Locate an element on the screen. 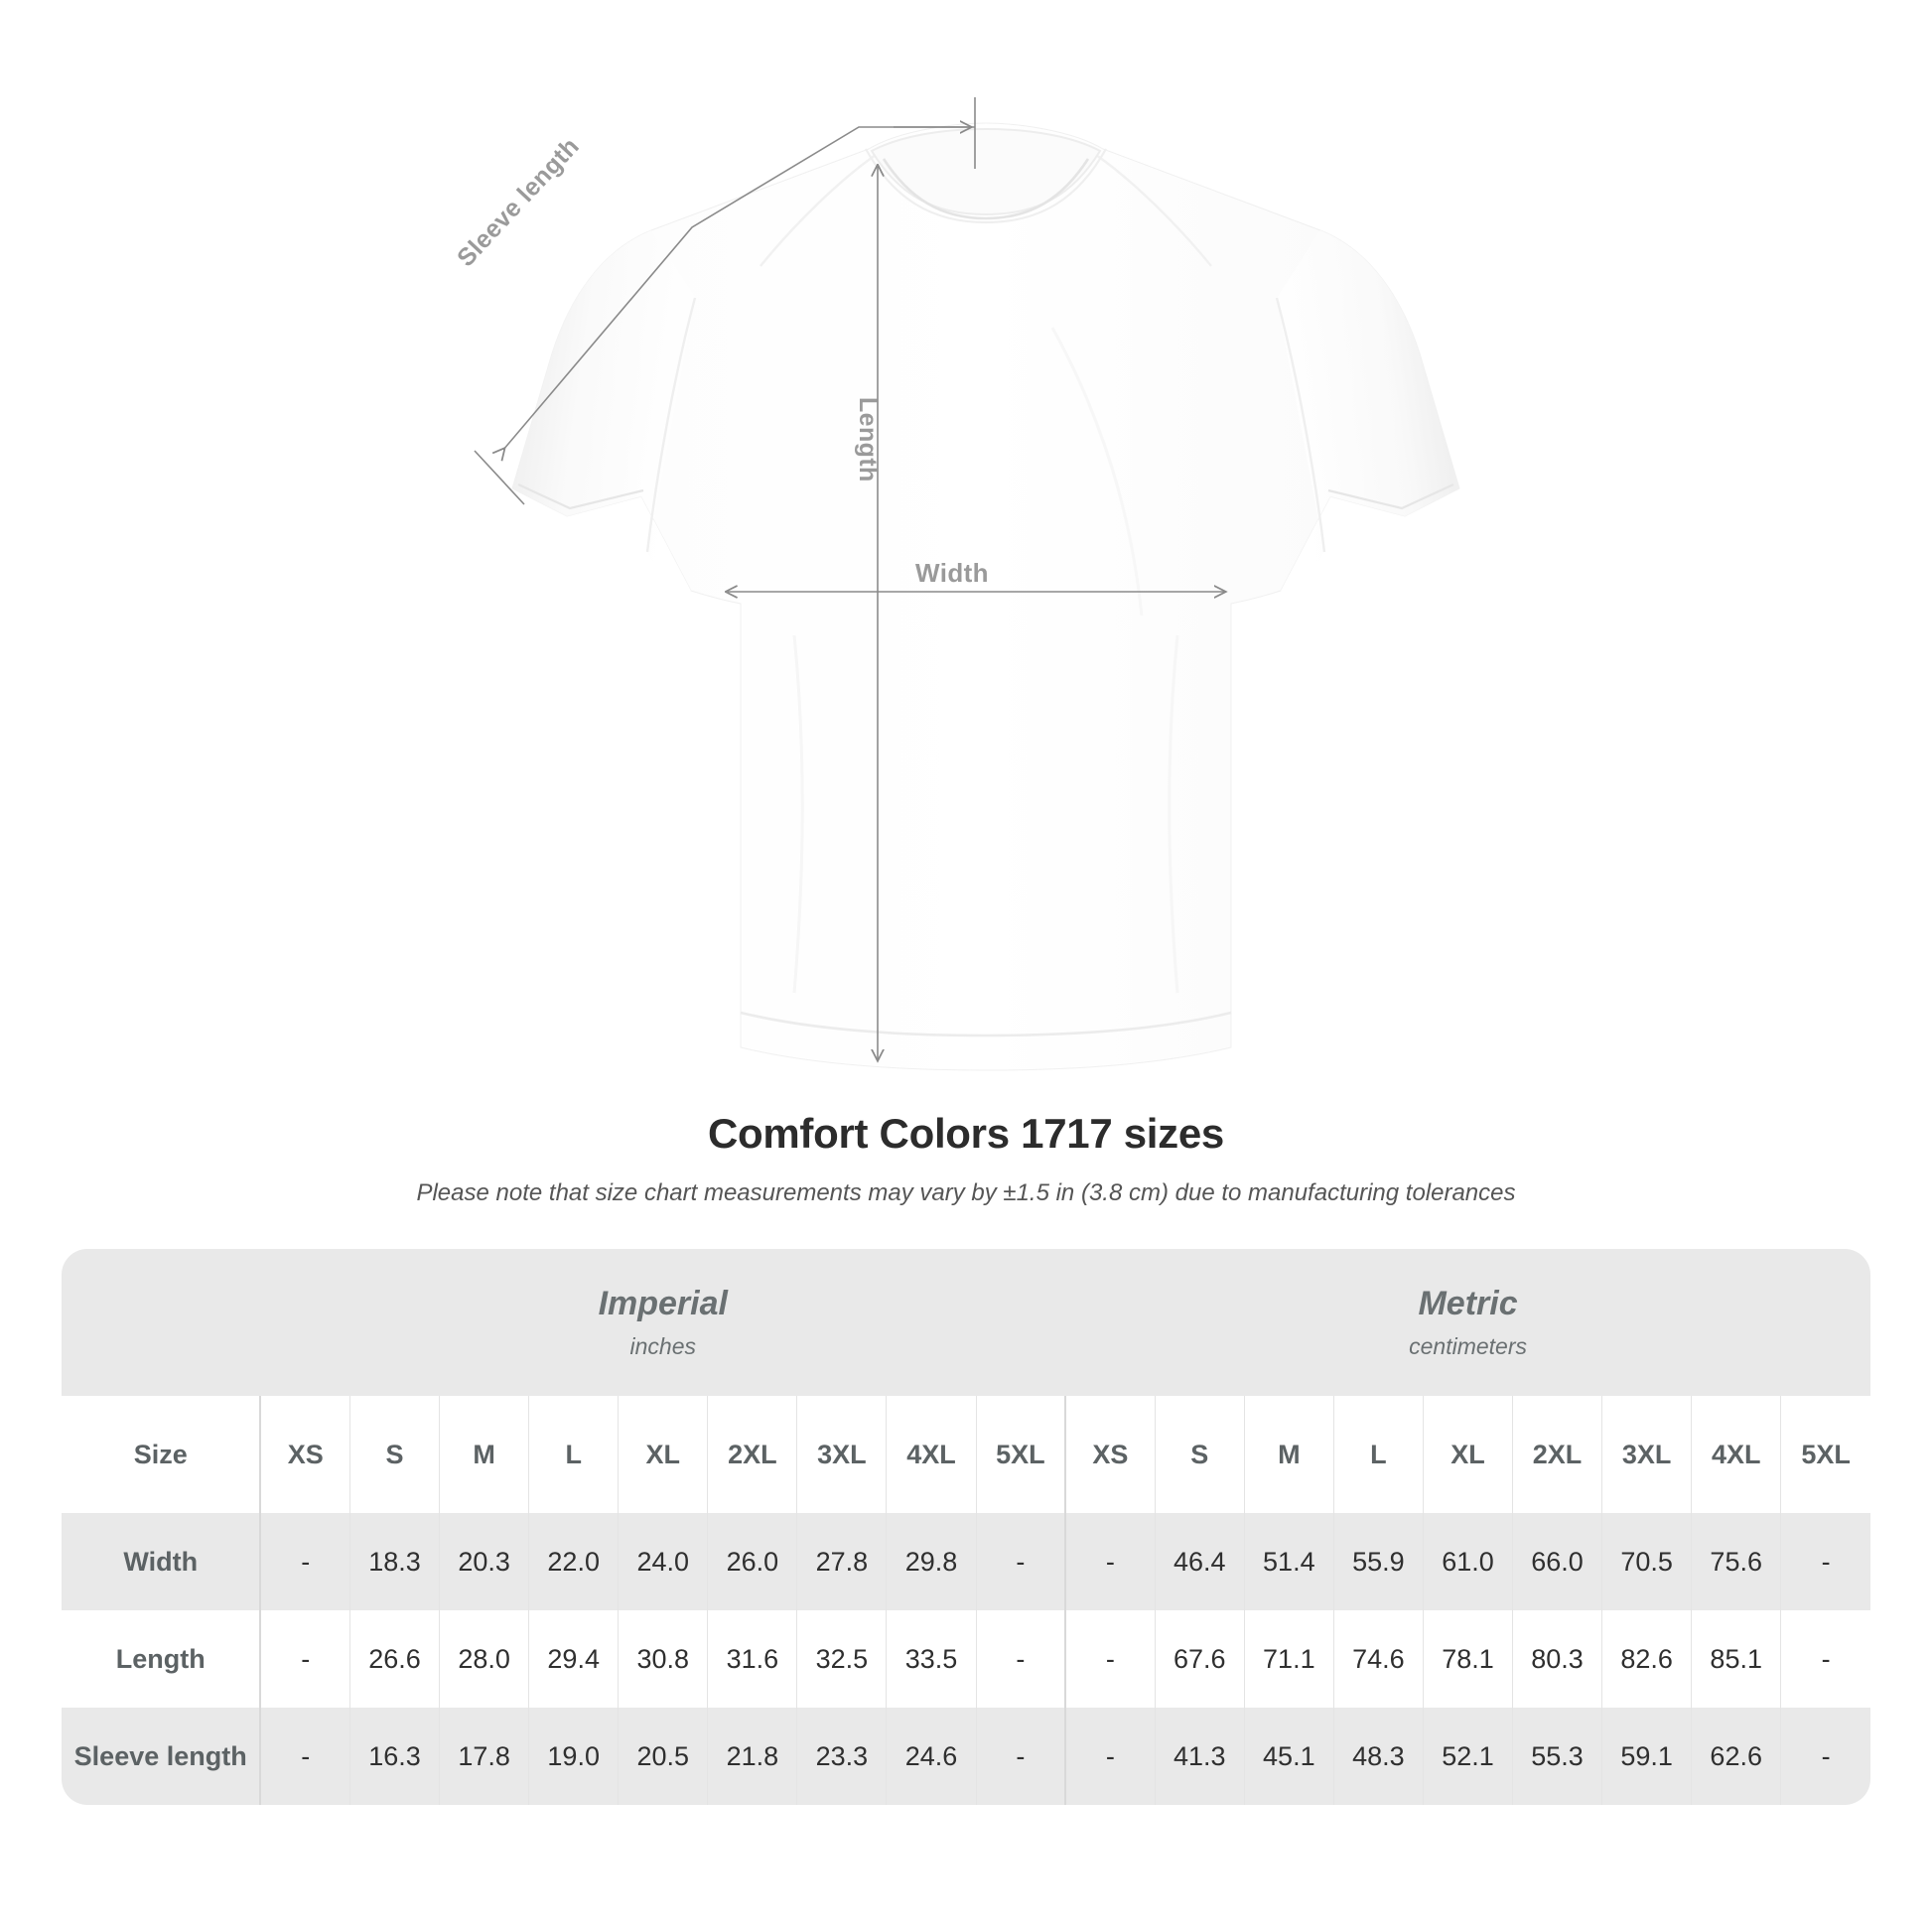 The width and height of the screenshot is (1932, 1932). length-label: Length is located at coordinates (868, 440).